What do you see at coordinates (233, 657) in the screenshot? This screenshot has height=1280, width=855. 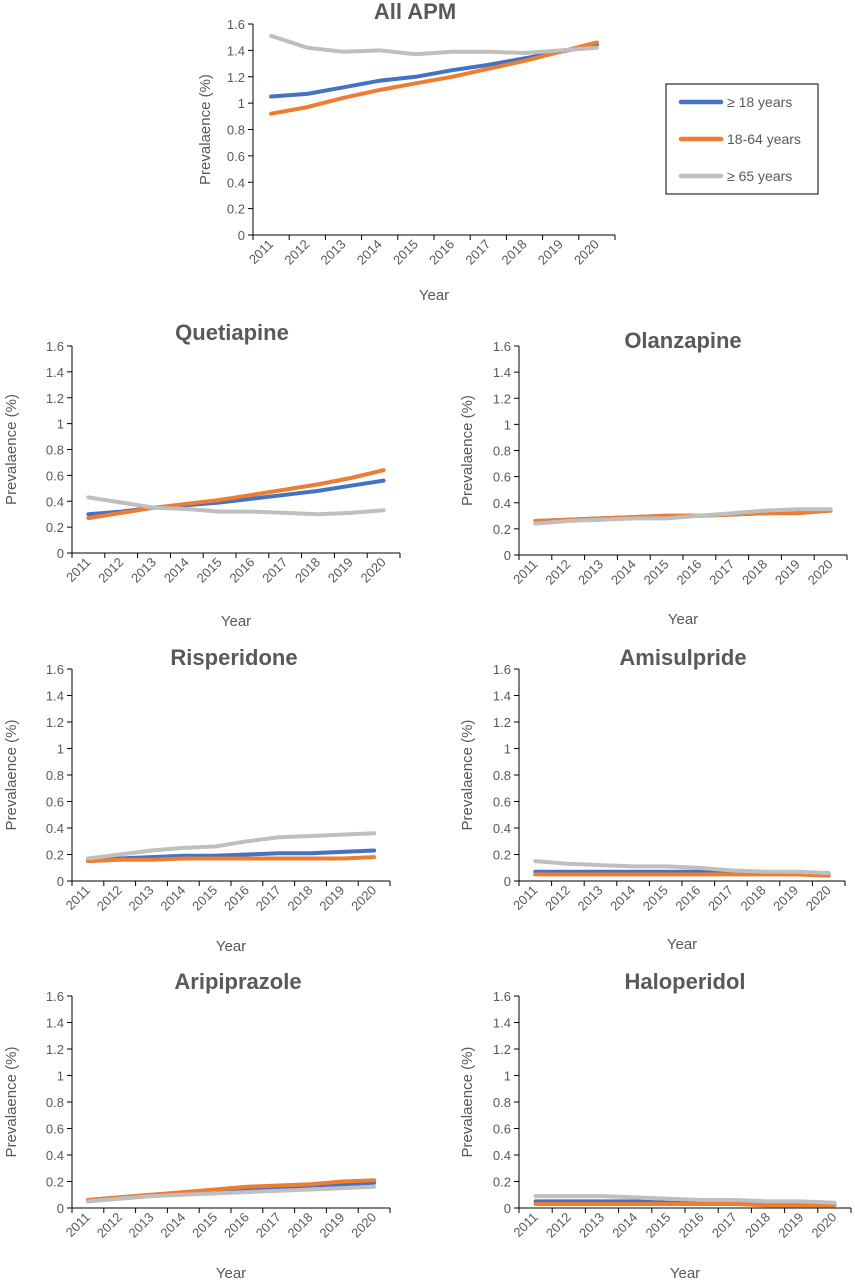 I see `chart-title: Risperidone` at bounding box center [233, 657].